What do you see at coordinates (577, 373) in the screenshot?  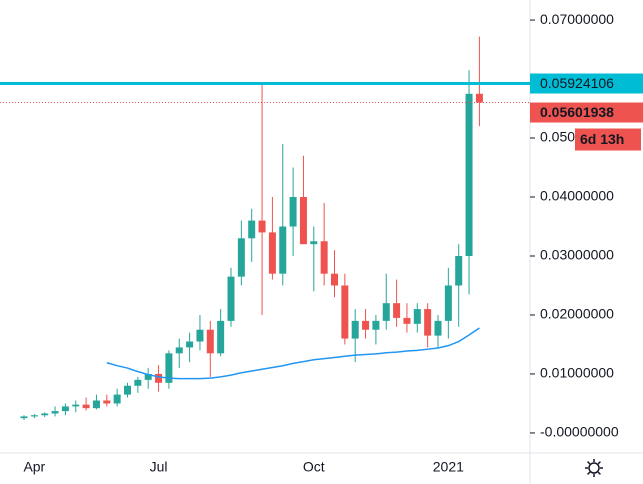 I see `y-tick-label: 0.01000000` at bounding box center [577, 373].